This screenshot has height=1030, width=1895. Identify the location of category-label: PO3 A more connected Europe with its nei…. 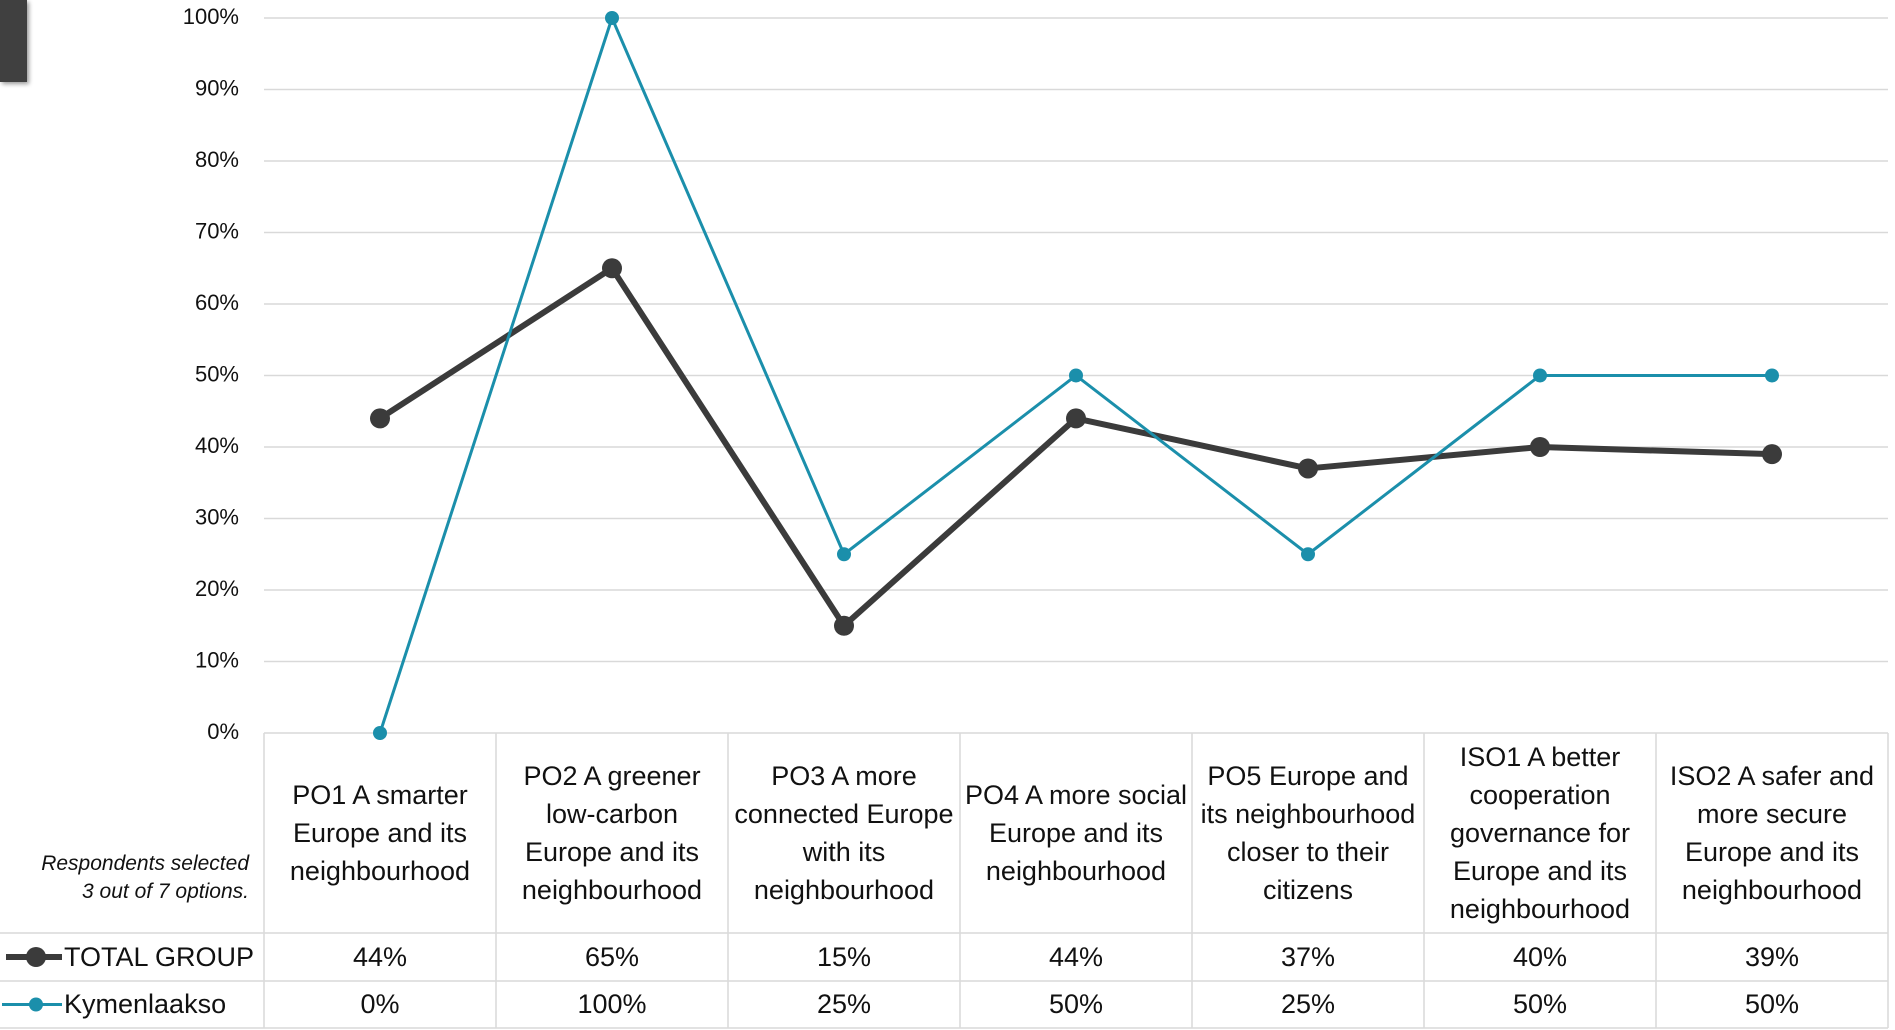
(844, 833).